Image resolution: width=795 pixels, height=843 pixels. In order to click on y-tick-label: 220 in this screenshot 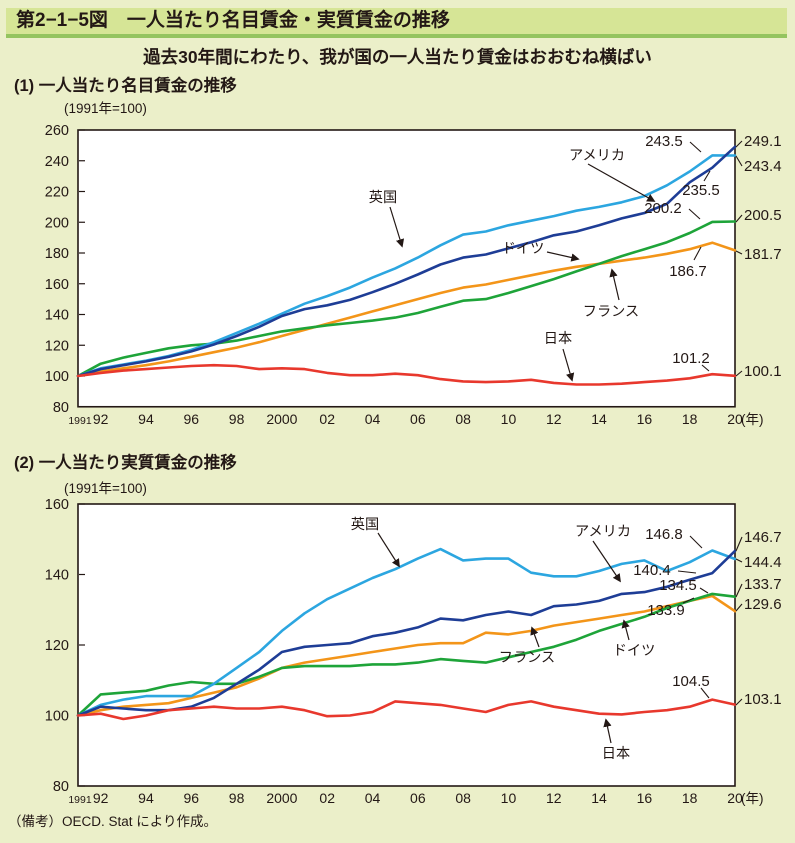, I will do `click(57, 193)`.